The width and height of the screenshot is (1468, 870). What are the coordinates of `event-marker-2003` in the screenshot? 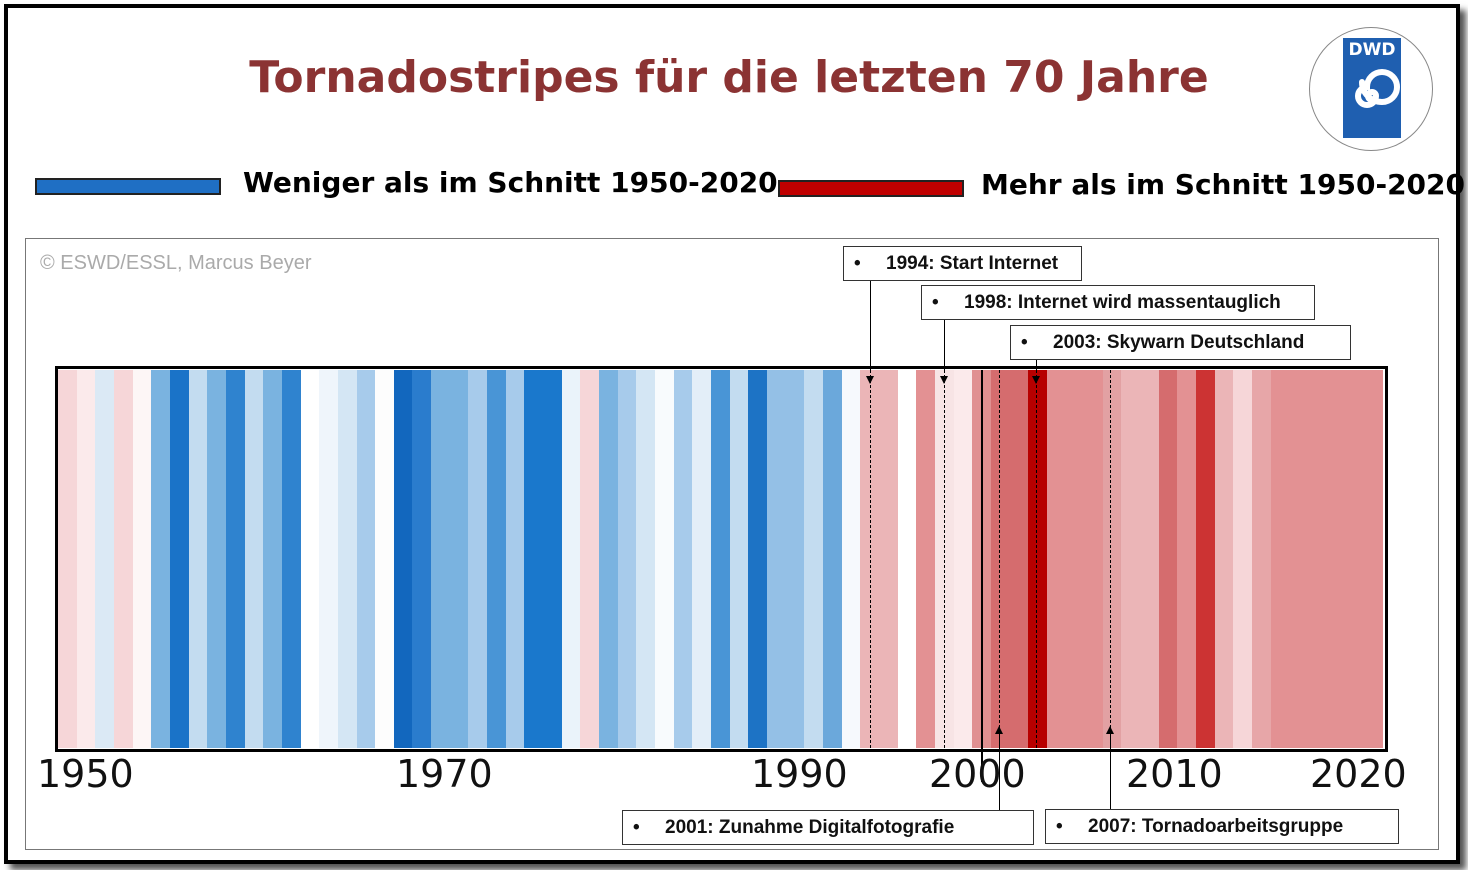 It's located at (1036, 559).